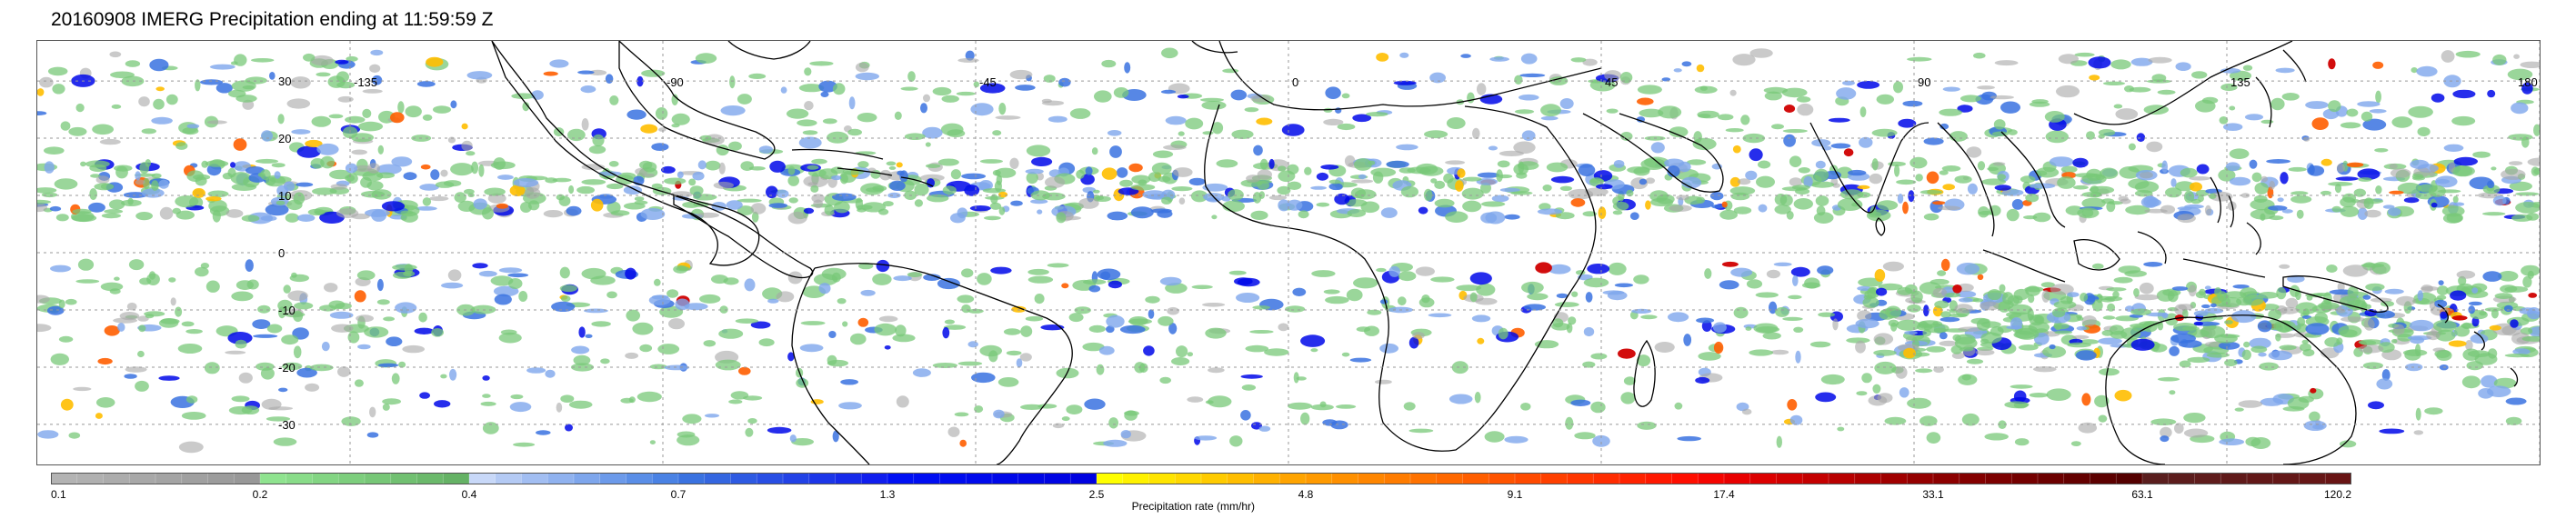 The width and height of the screenshot is (2576, 519). What do you see at coordinates (988, 82) in the screenshot?
I see `longitude-label: -45` at bounding box center [988, 82].